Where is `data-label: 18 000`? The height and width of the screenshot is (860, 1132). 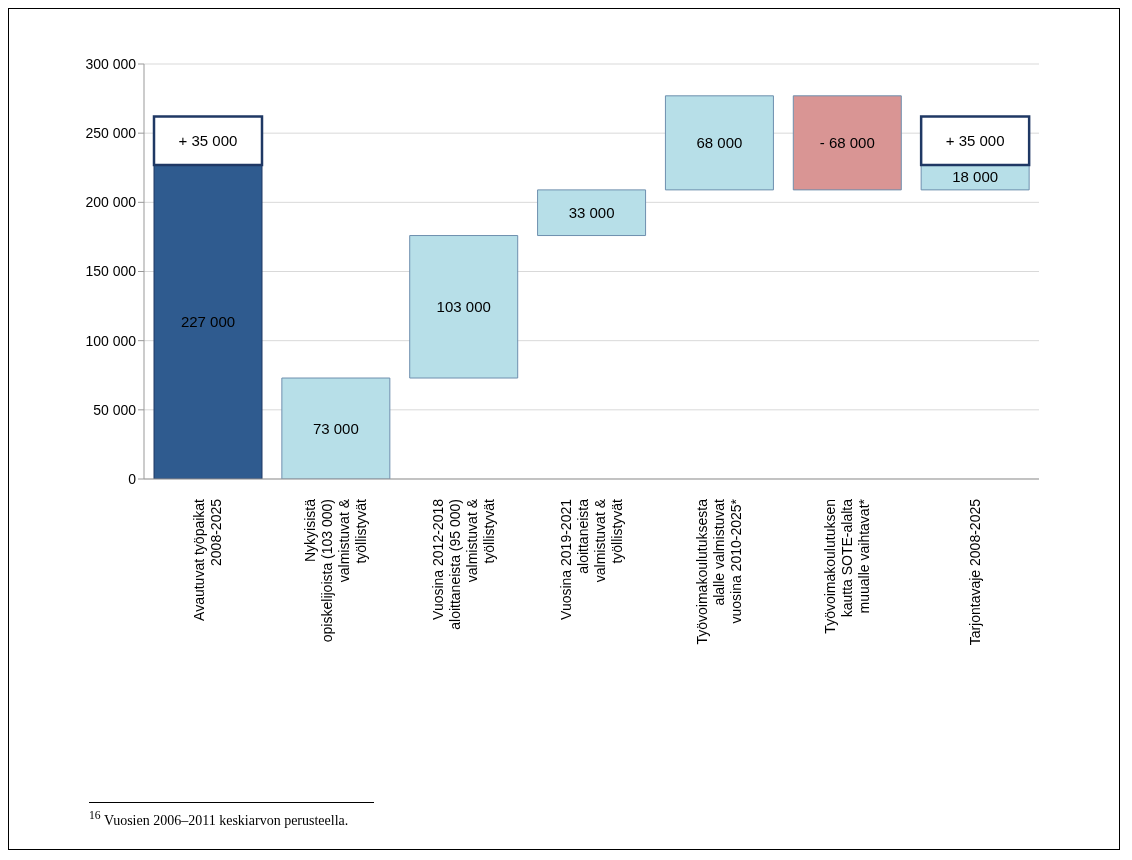
data-label: 18 000 is located at coordinates (975, 177).